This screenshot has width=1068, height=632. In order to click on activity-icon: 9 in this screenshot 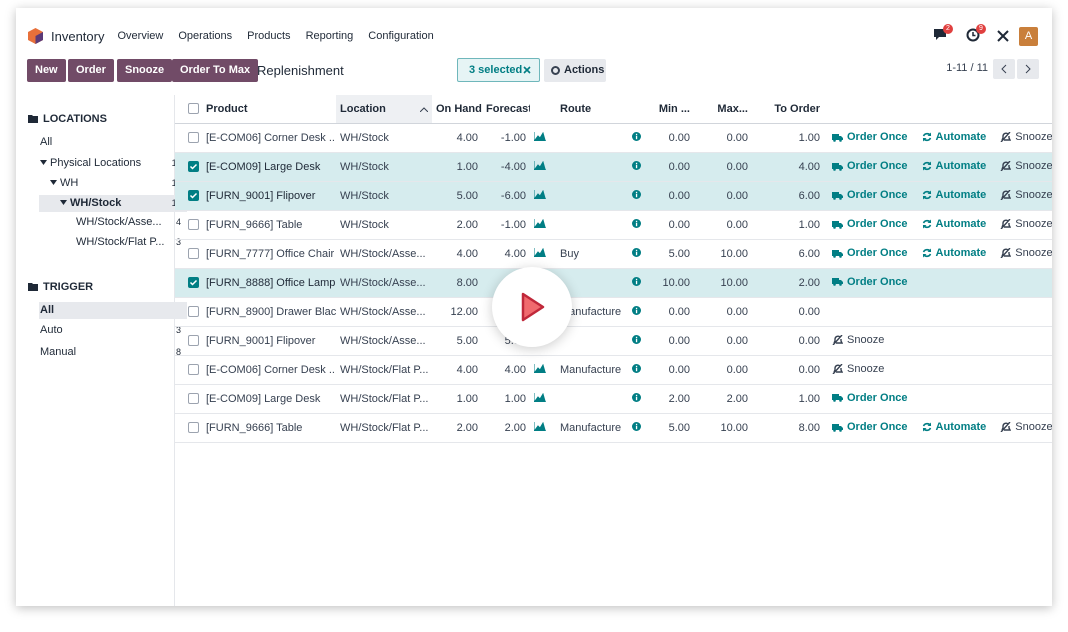, I will do `click(976, 34)`.